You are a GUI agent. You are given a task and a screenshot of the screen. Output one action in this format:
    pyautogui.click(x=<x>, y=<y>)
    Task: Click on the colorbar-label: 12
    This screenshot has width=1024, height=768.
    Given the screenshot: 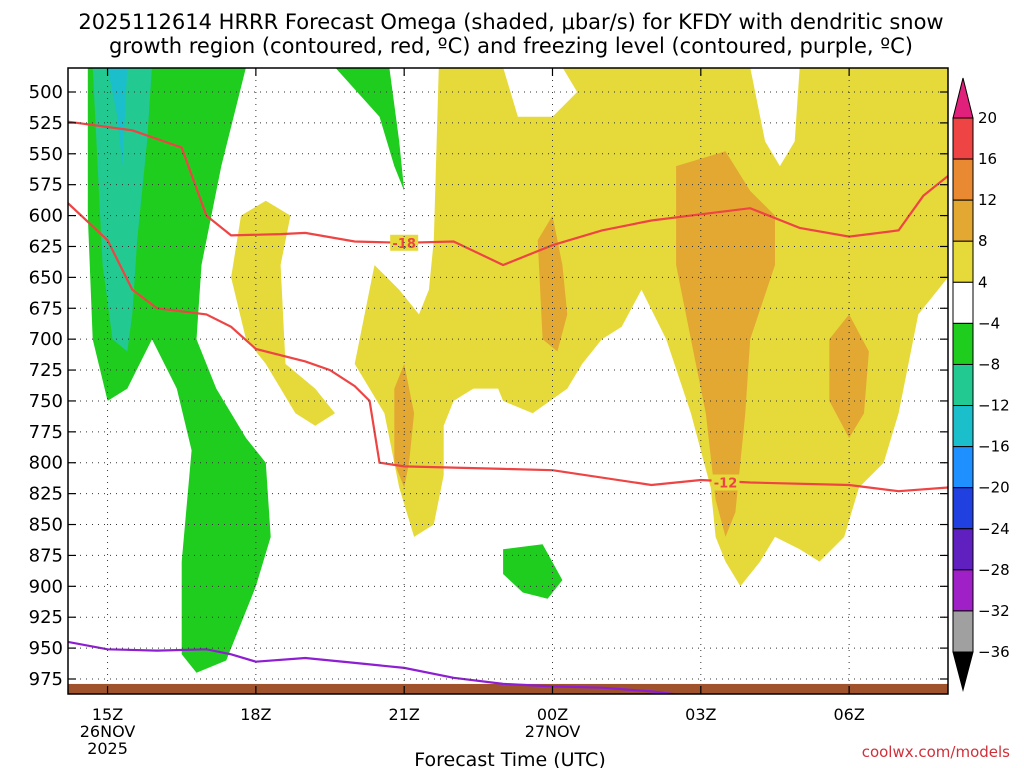 What is the action you would take?
    pyautogui.click(x=987, y=200)
    